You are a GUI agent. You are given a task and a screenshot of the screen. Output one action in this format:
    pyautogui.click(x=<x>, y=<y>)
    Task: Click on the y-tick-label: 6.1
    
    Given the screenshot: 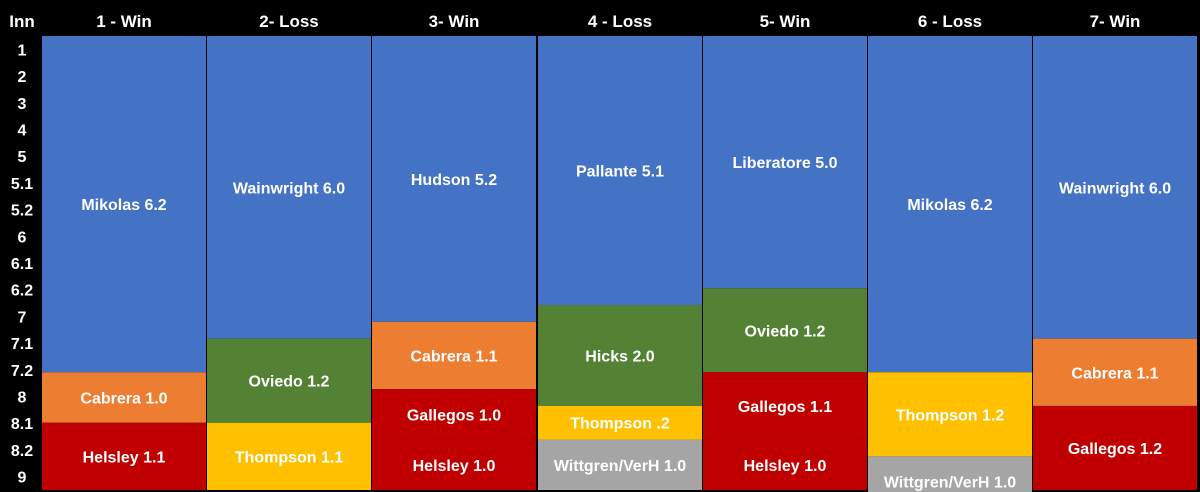 What is the action you would take?
    pyautogui.click(x=22, y=264)
    